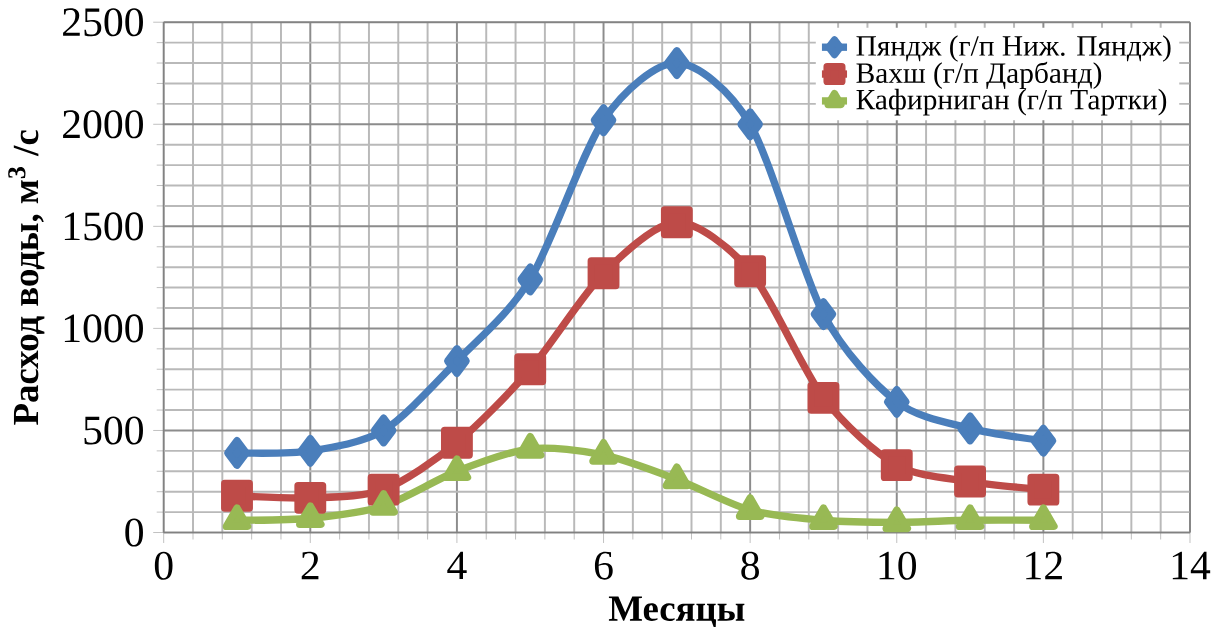  What do you see at coordinates (113, 430) in the screenshot?
I see `y-tick-label: 500` at bounding box center [113, 430].